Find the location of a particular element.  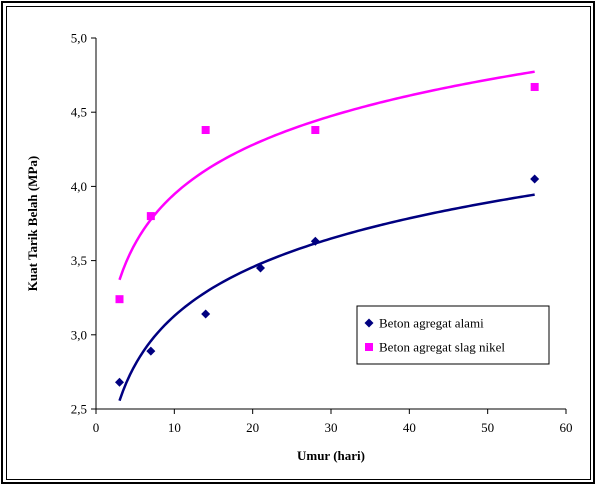

x-tick-label: 40 is located at coordinates (409, 427).